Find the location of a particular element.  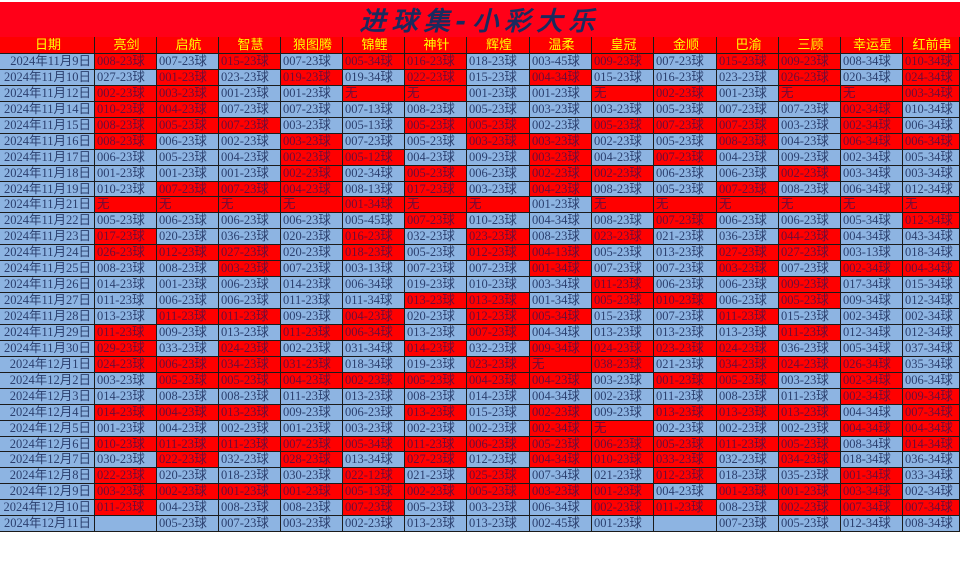

result-cell: 005-23球 is located at coordinates (436, 253).